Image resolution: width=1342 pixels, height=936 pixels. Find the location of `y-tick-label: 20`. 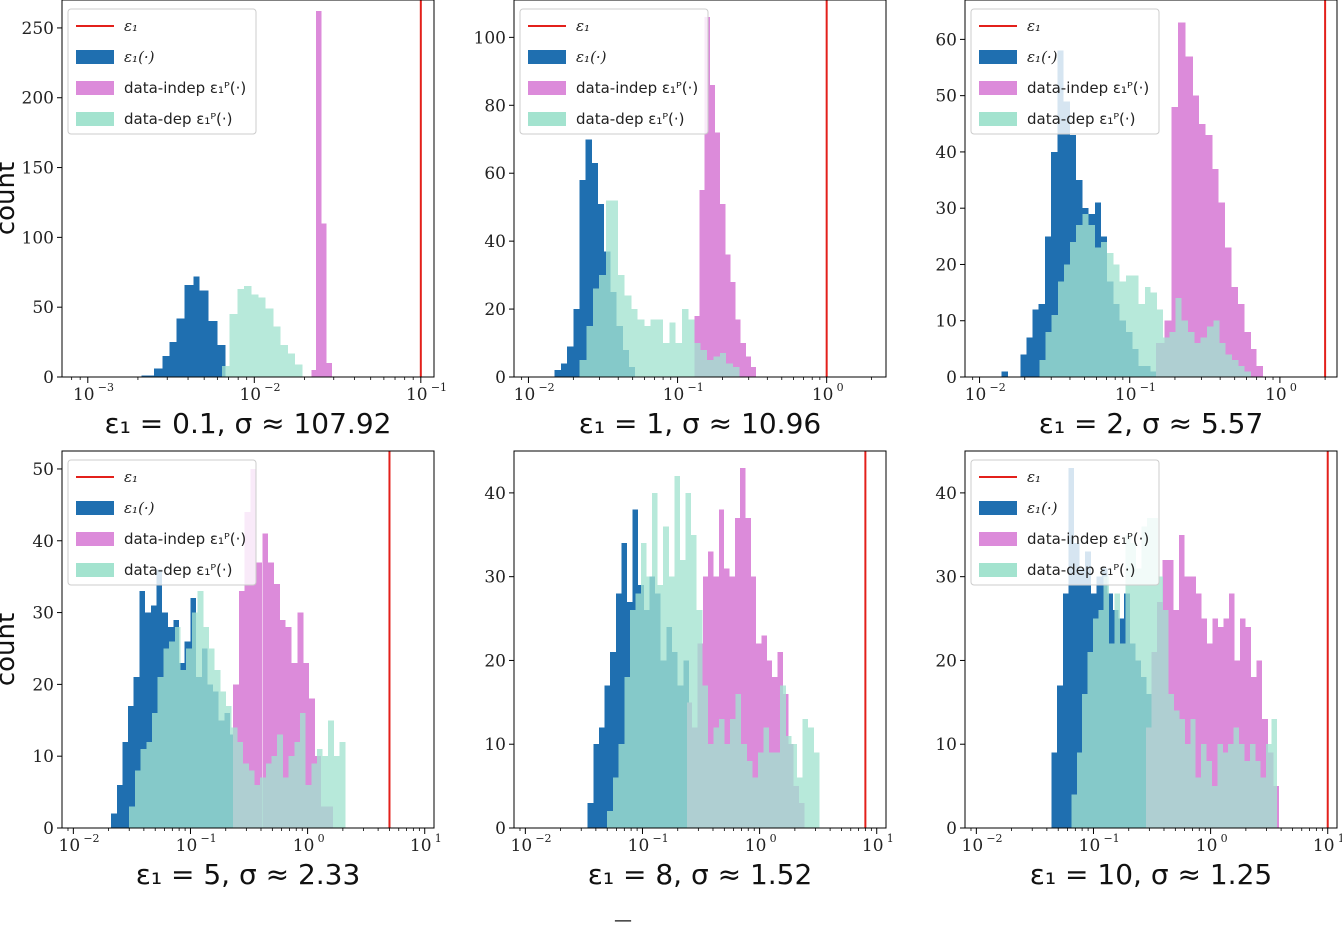

y-tick-label: 20 is located at coordinates (495, 310).